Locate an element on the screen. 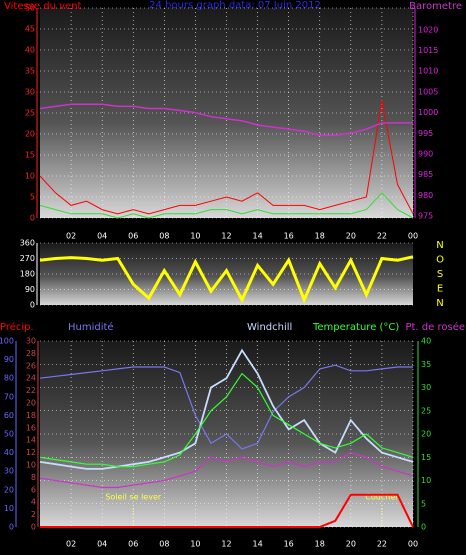 This screenshot has height=555, width=466. y-tick-label: 90 is located at coordinates (30, 289).